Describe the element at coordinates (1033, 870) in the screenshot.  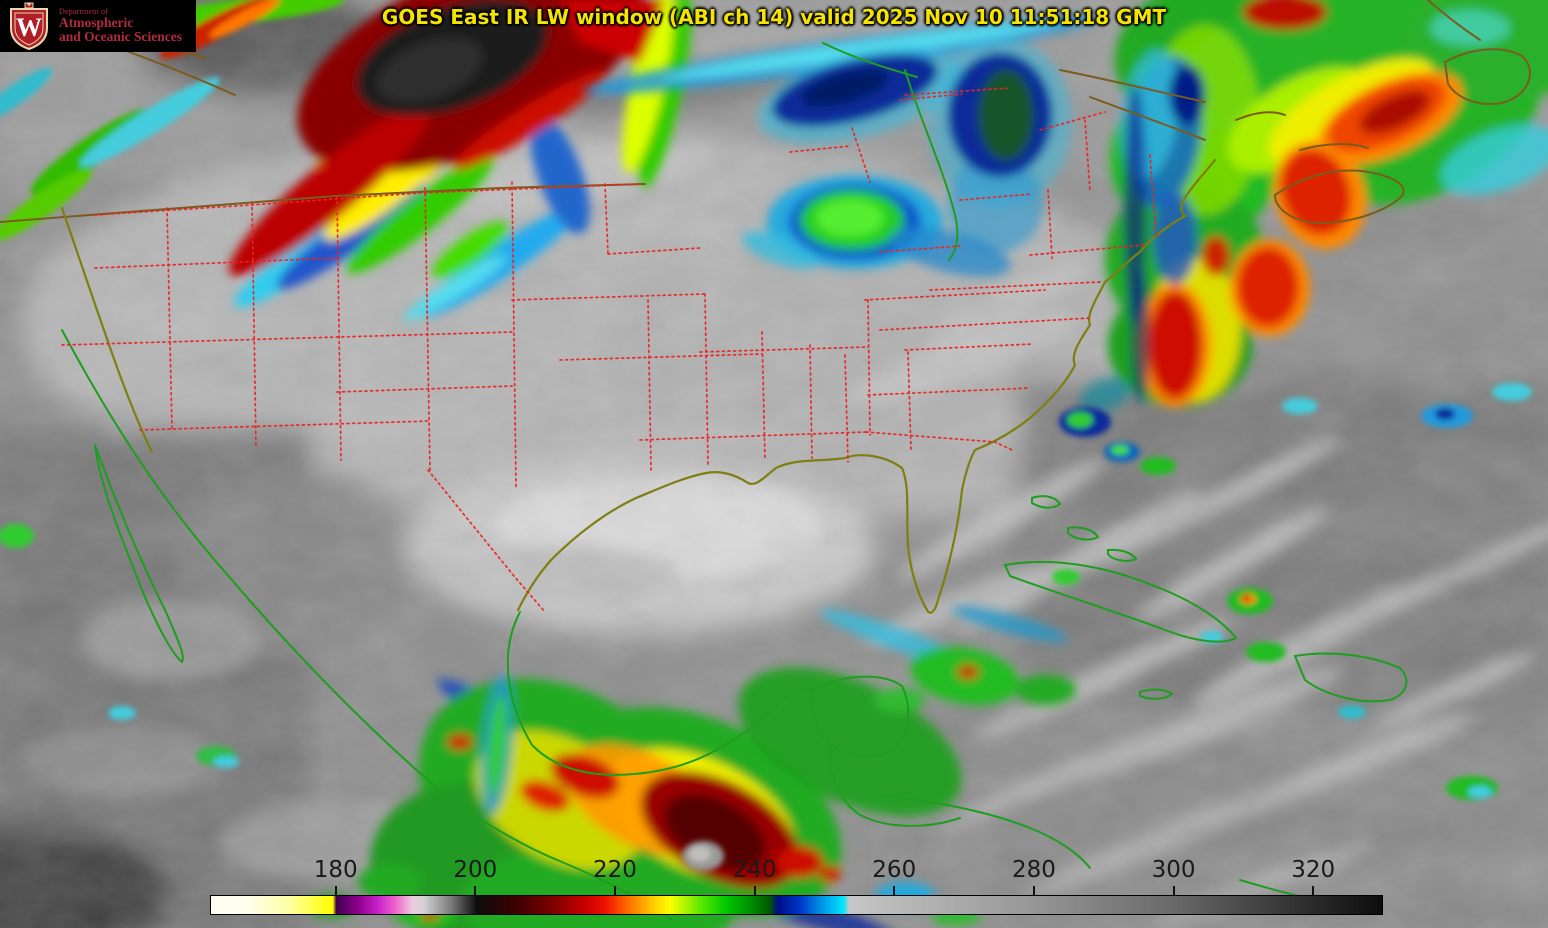
I see `colorbar-tick-label: 280` at that location.